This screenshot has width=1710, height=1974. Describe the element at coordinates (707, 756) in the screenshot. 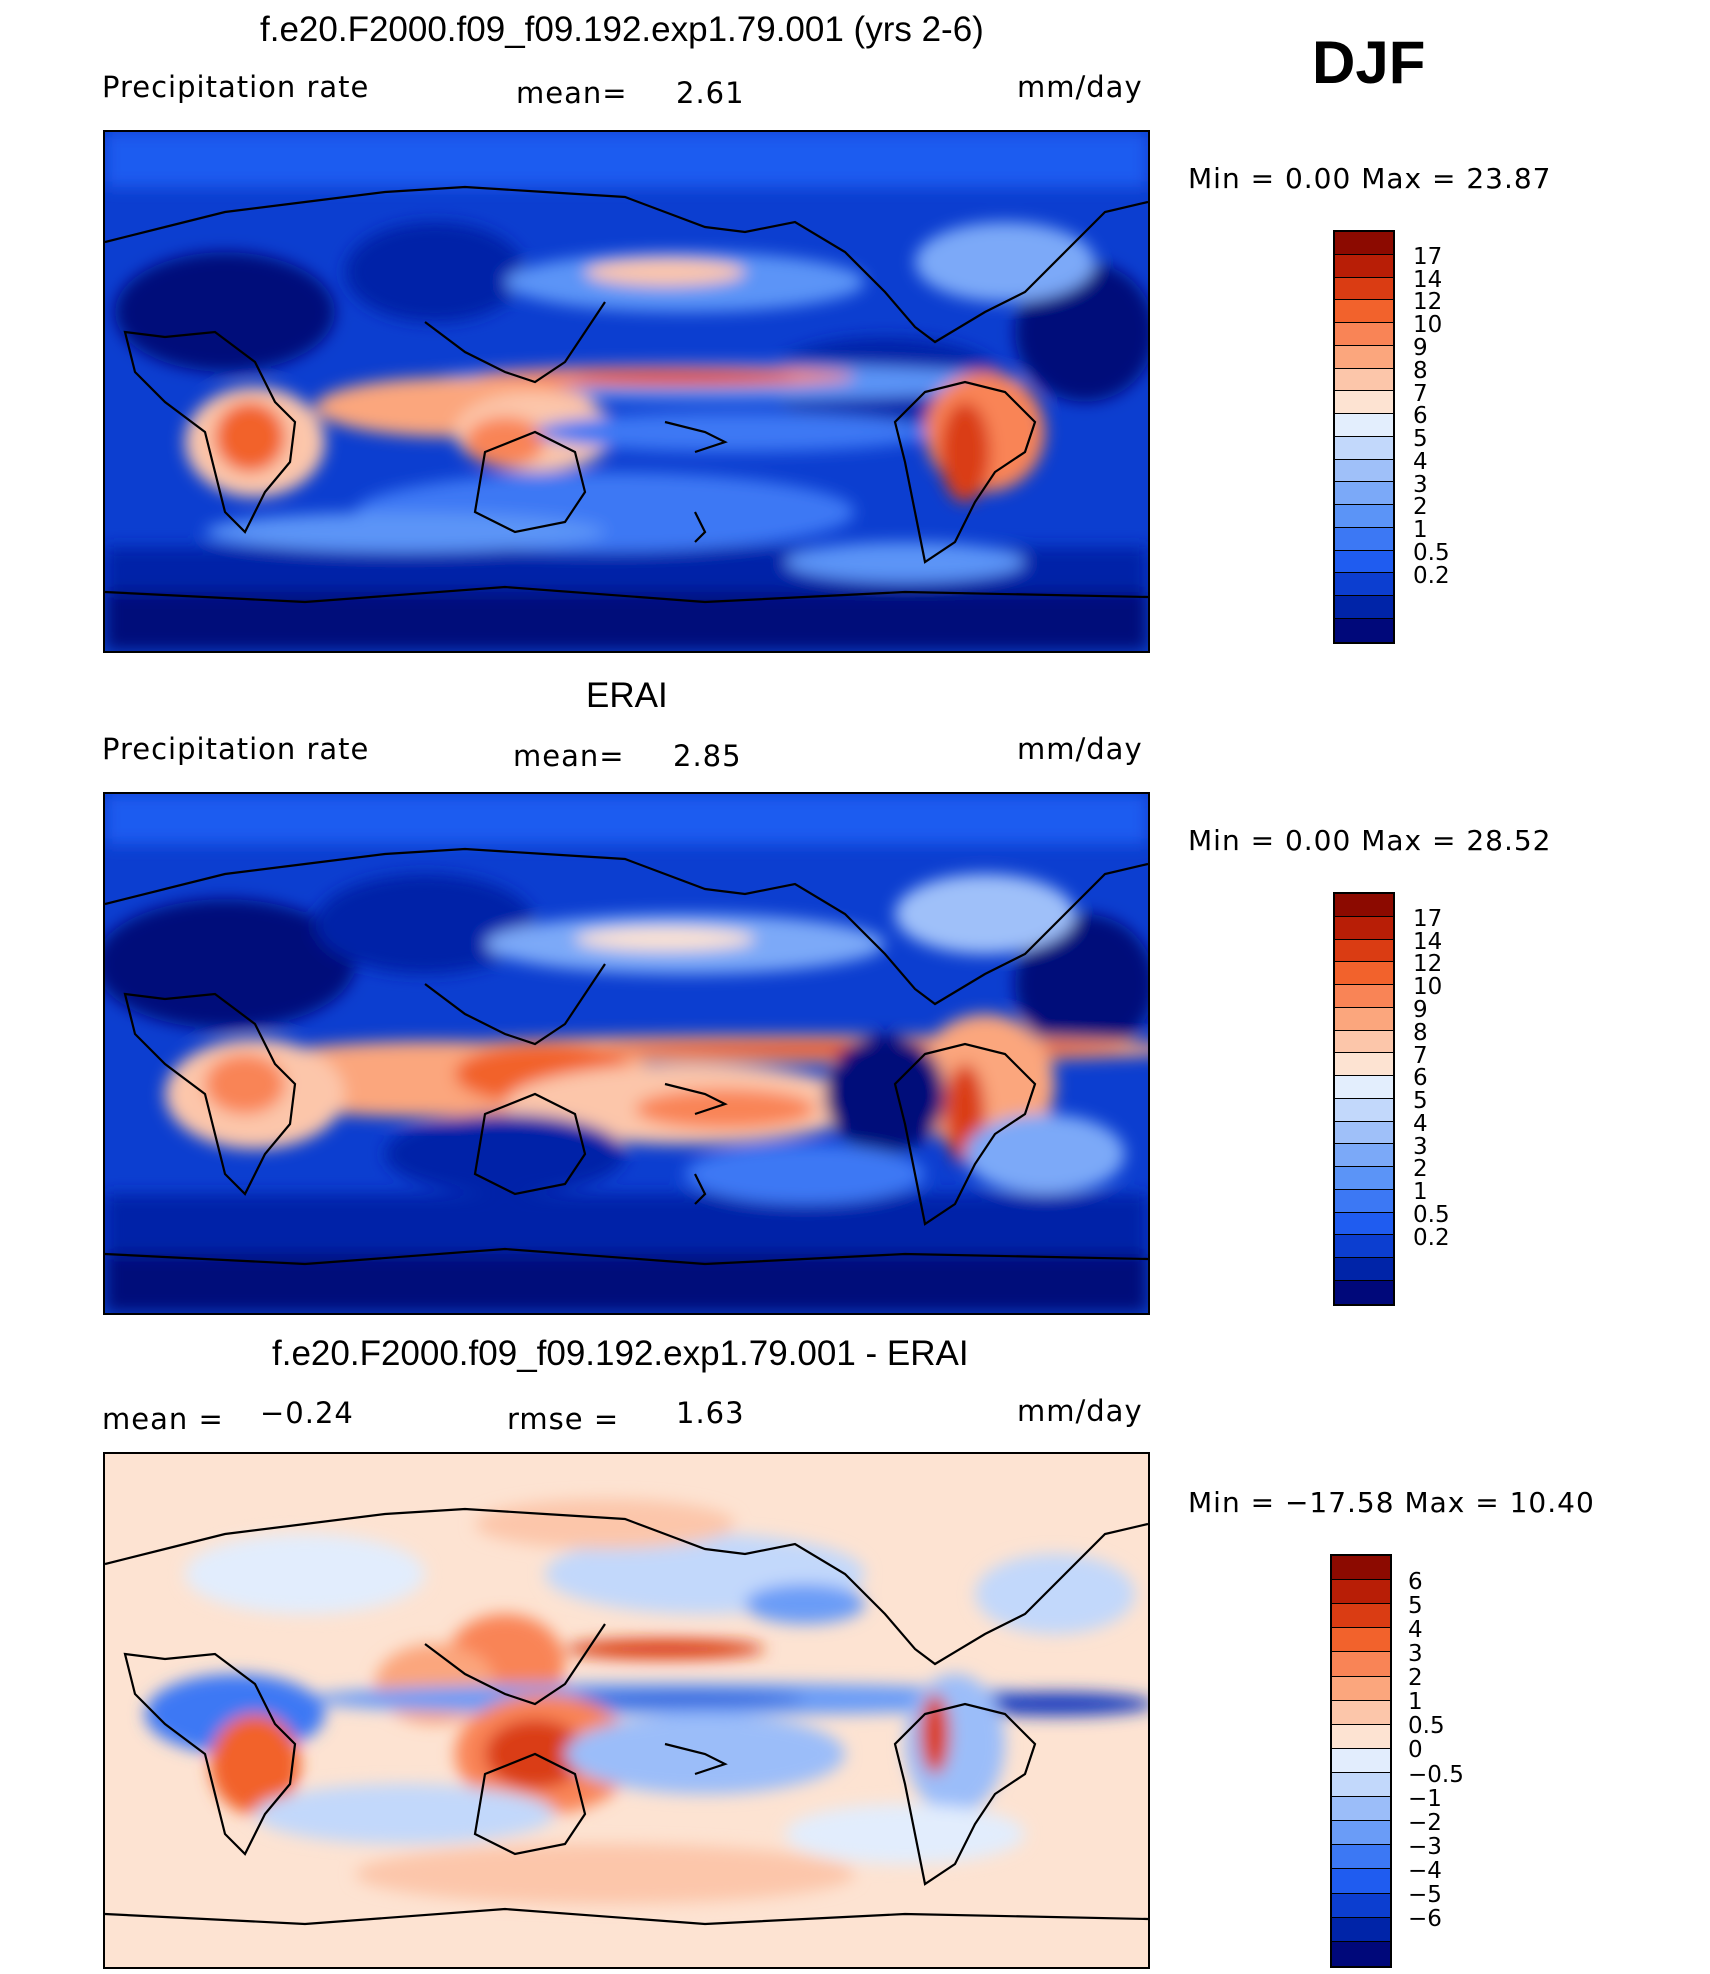

I see `panel2-mean-value: 2.85` at that location.